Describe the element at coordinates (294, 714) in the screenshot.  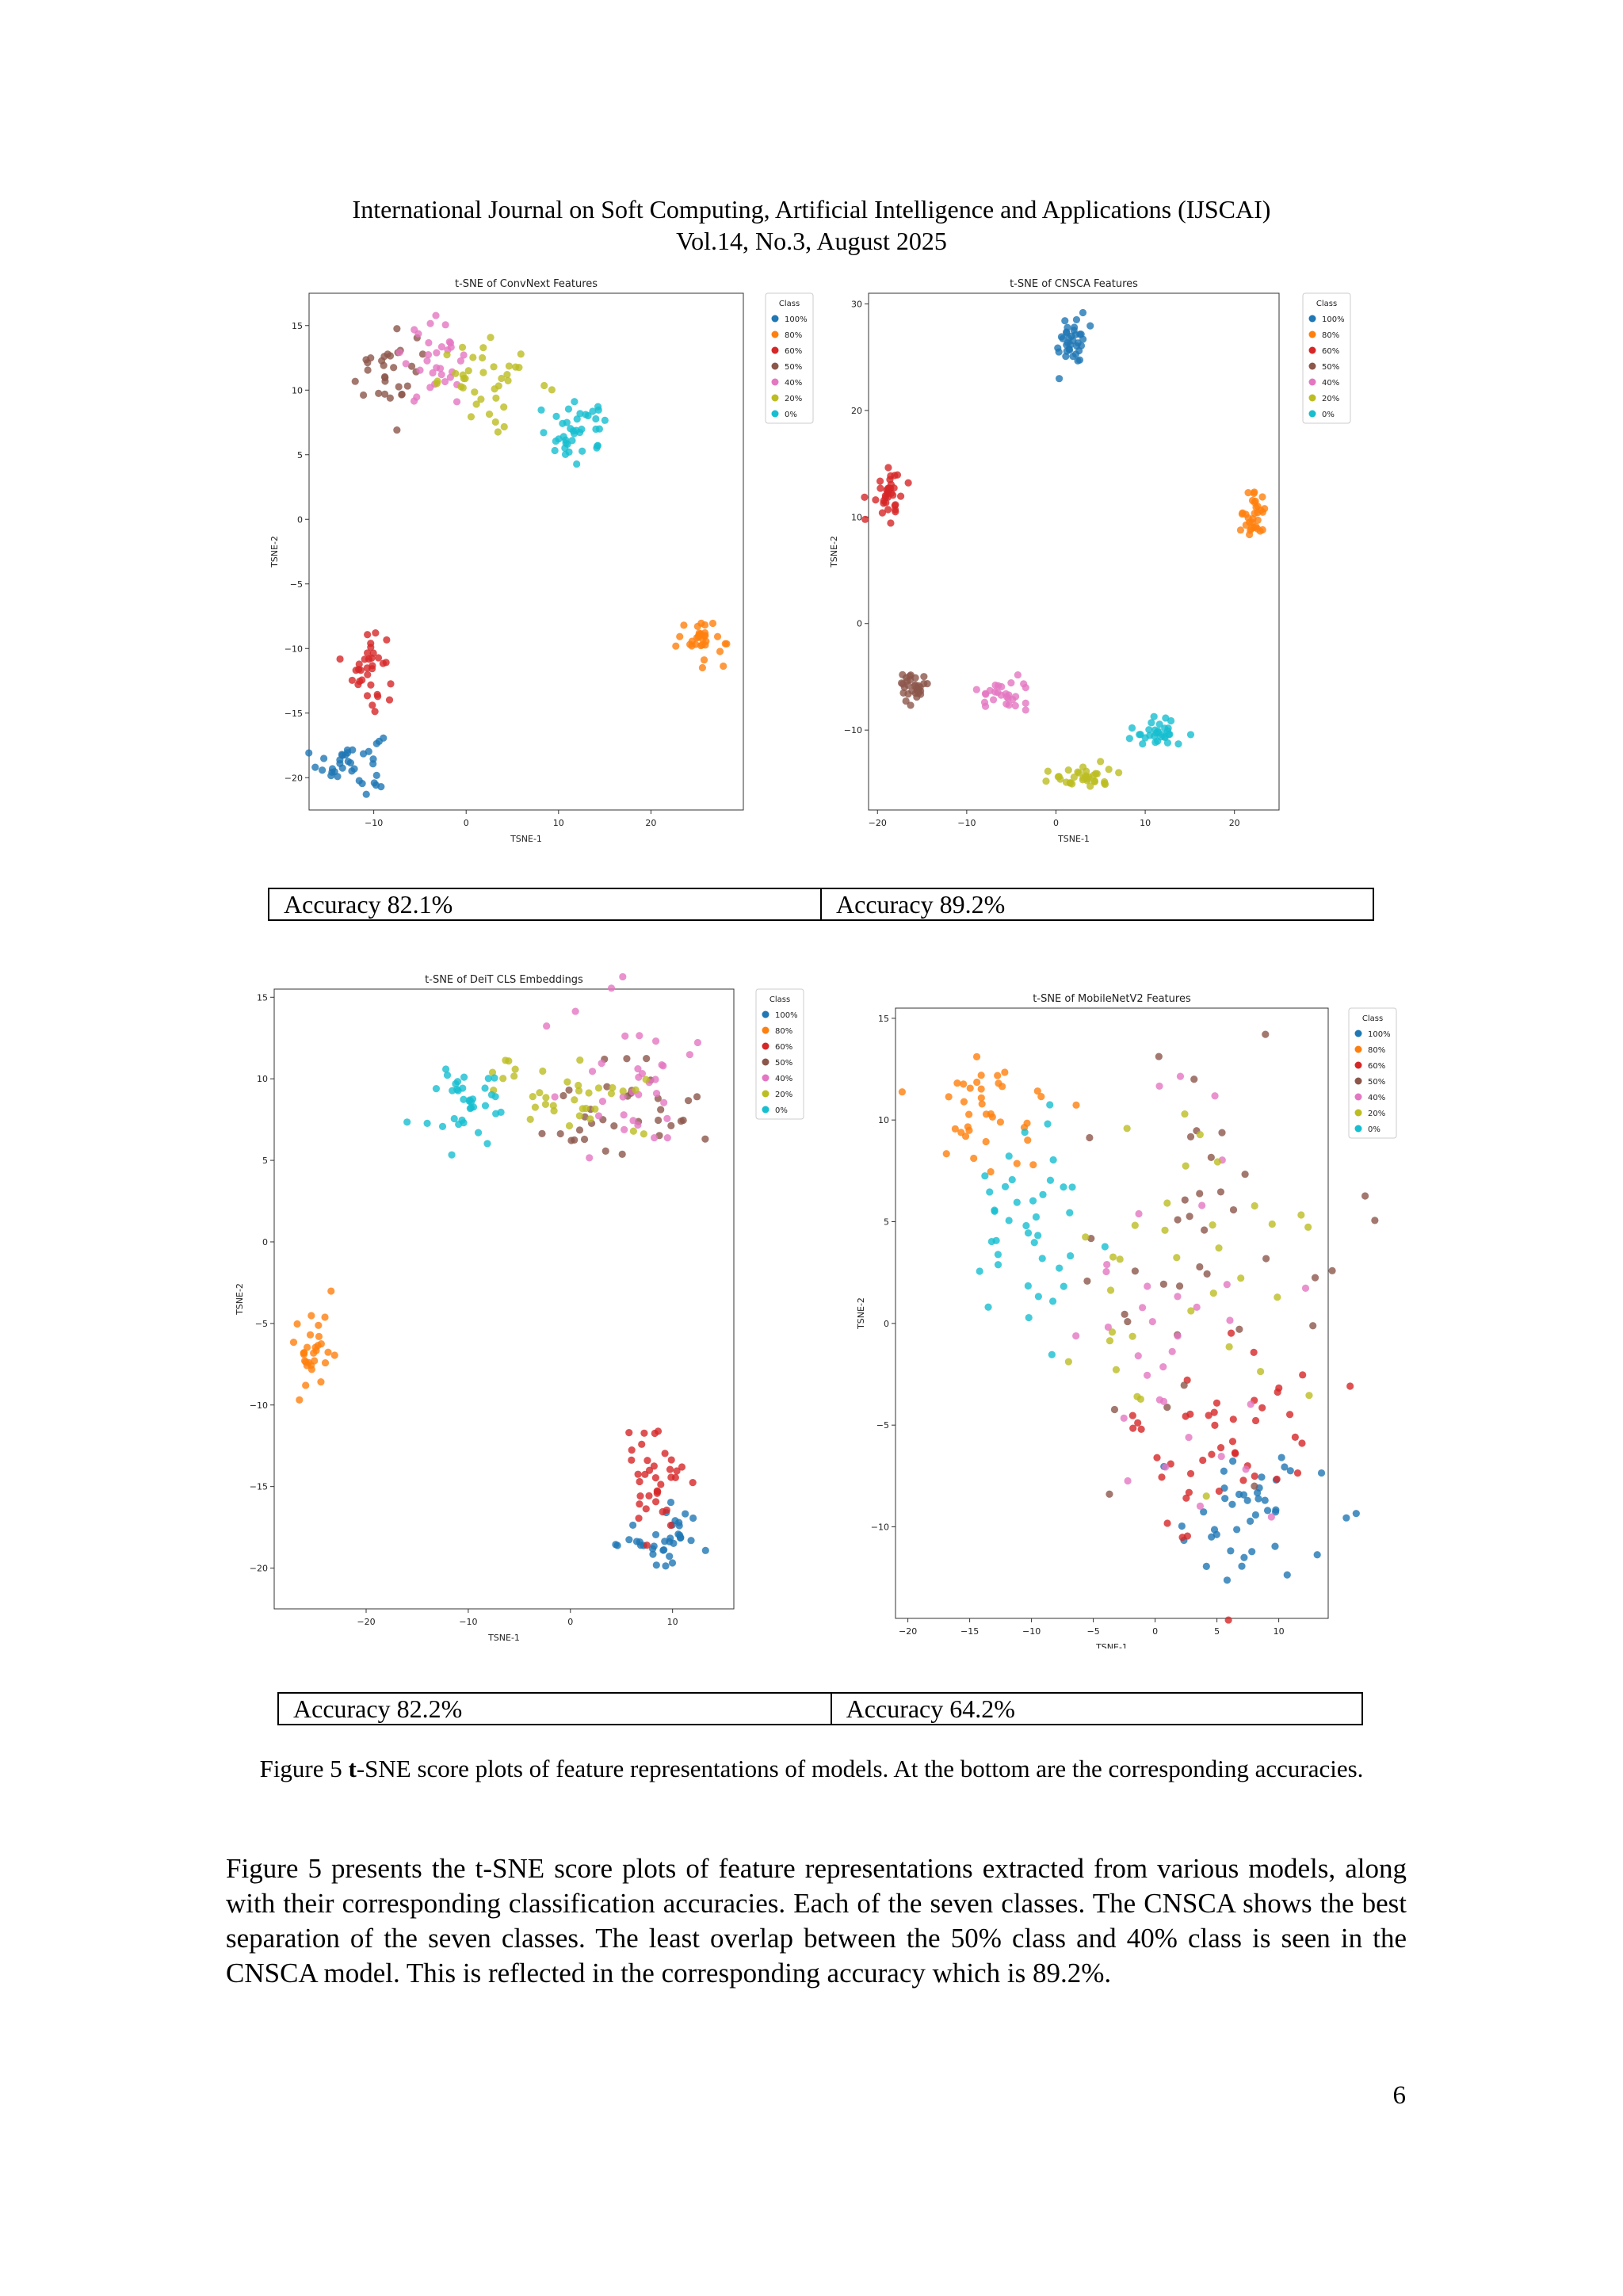
I see `y-tick-label: −15` at that location.